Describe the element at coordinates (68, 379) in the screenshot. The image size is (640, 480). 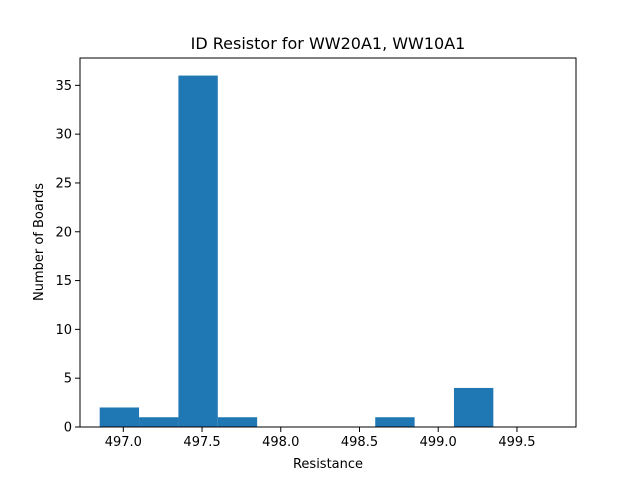
I see `y-tick-label: 5` at that location.